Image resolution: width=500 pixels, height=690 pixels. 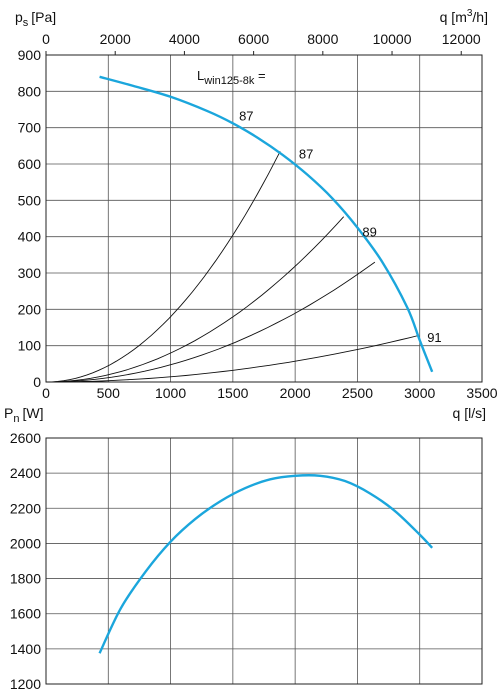 What do you see at coordinates (184, 39) in the screenshot?
I see `x2-tick-label: 4000` at bounding box center [184, 39].